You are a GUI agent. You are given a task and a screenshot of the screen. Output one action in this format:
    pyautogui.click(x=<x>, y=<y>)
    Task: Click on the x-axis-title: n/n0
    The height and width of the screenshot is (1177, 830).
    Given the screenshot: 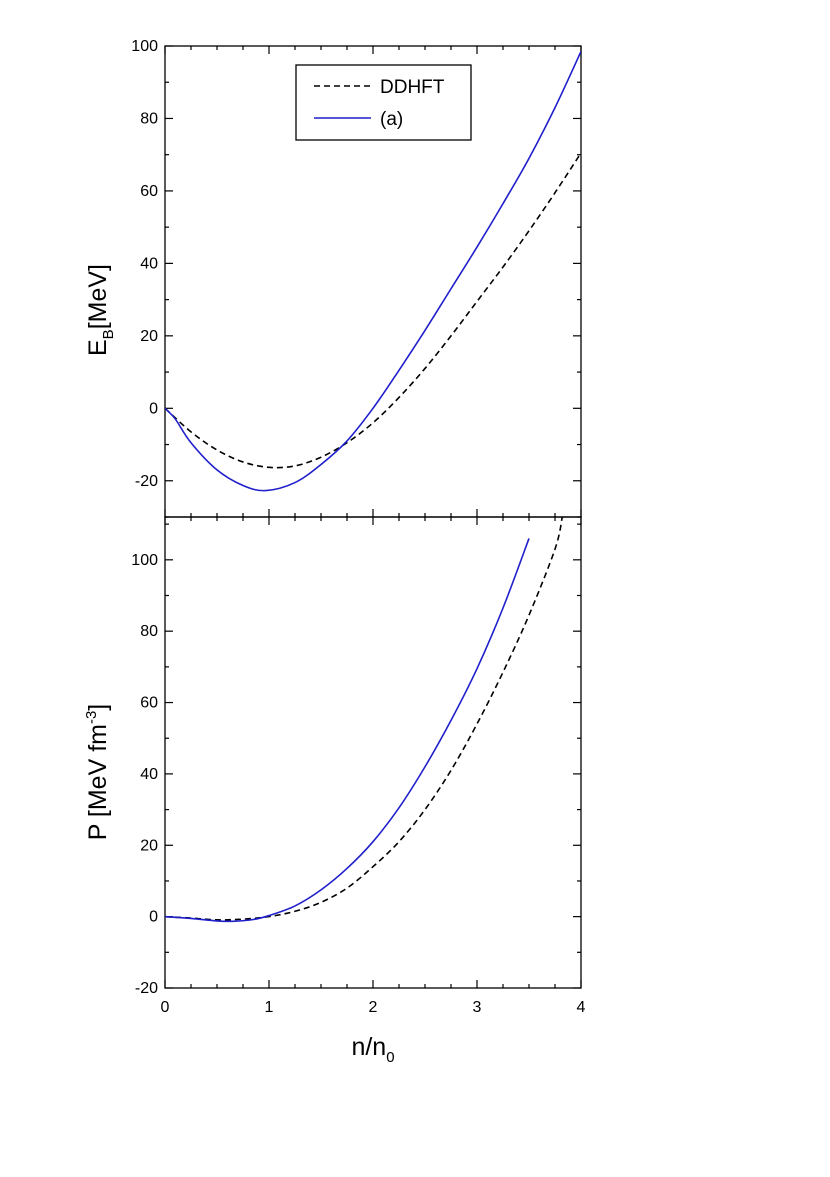 What is the action you would take?
    pyautogui.click(x=372, y=1049)
    